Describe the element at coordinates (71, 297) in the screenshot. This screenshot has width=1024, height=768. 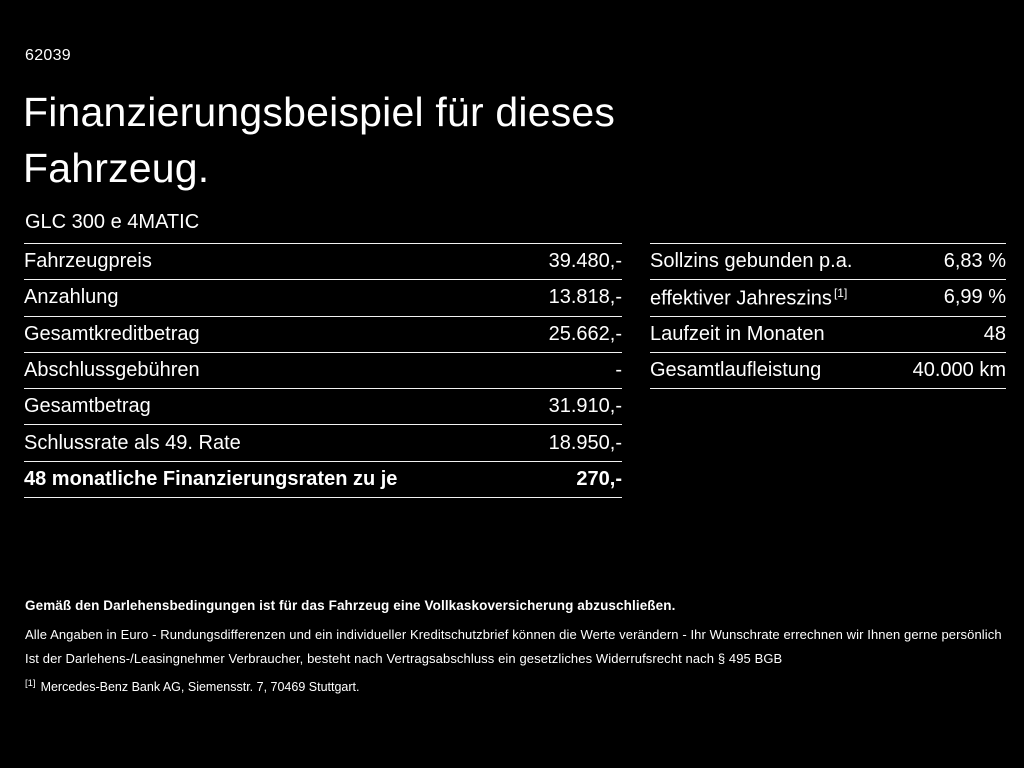
I see `row-label: Anzahlung` at that location.